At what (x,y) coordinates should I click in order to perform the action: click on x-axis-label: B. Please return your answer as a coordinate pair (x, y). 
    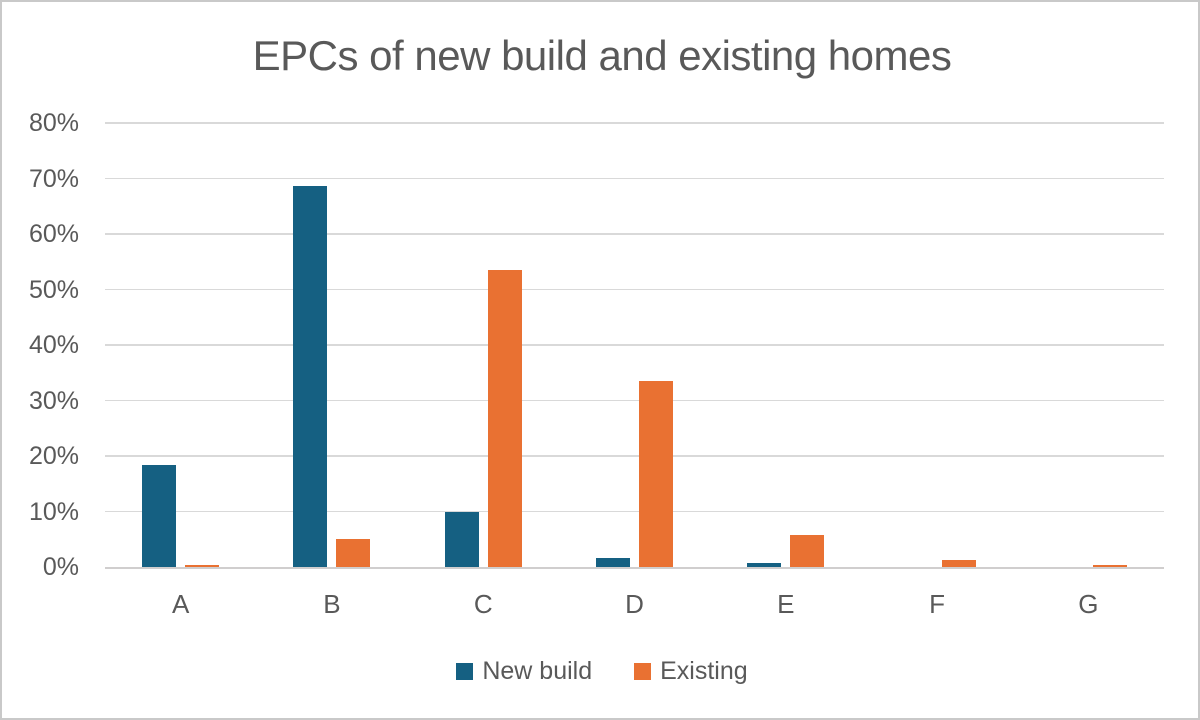
    Looking at the image, I should click on (332, 604).